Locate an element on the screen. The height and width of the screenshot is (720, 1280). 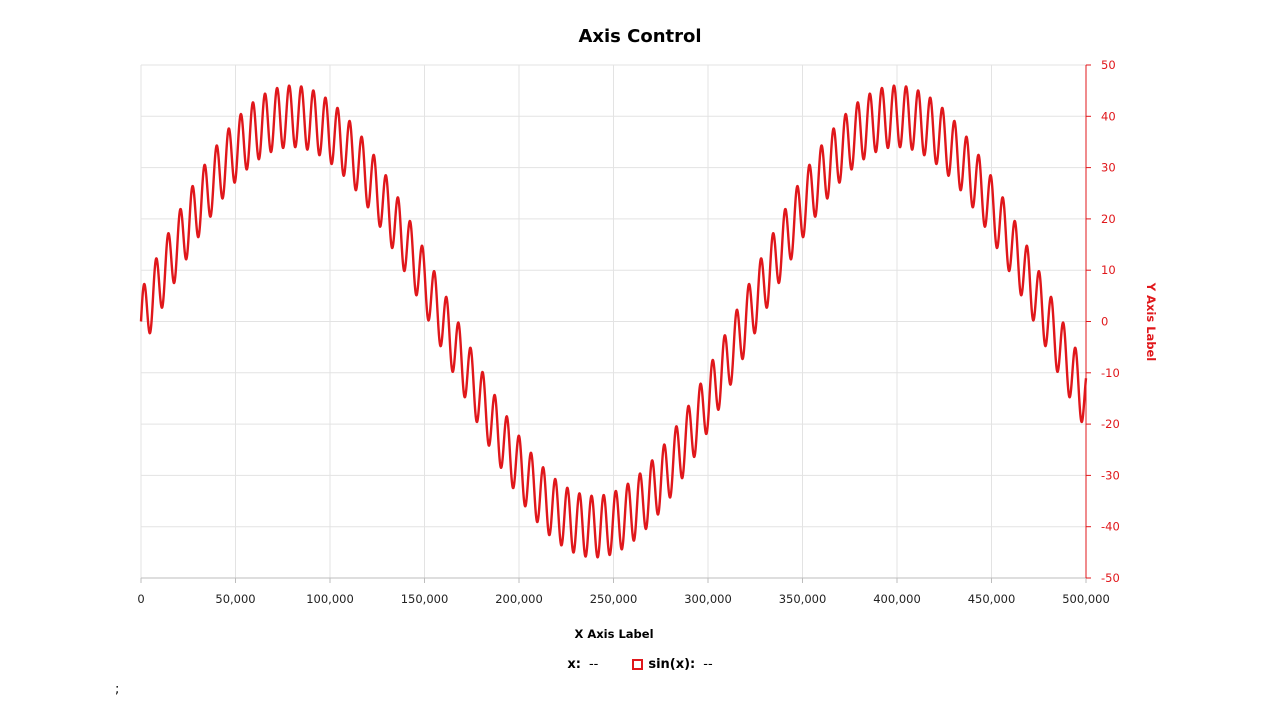
x-tick-label: 400,000 is located at coordinates (897, 599).